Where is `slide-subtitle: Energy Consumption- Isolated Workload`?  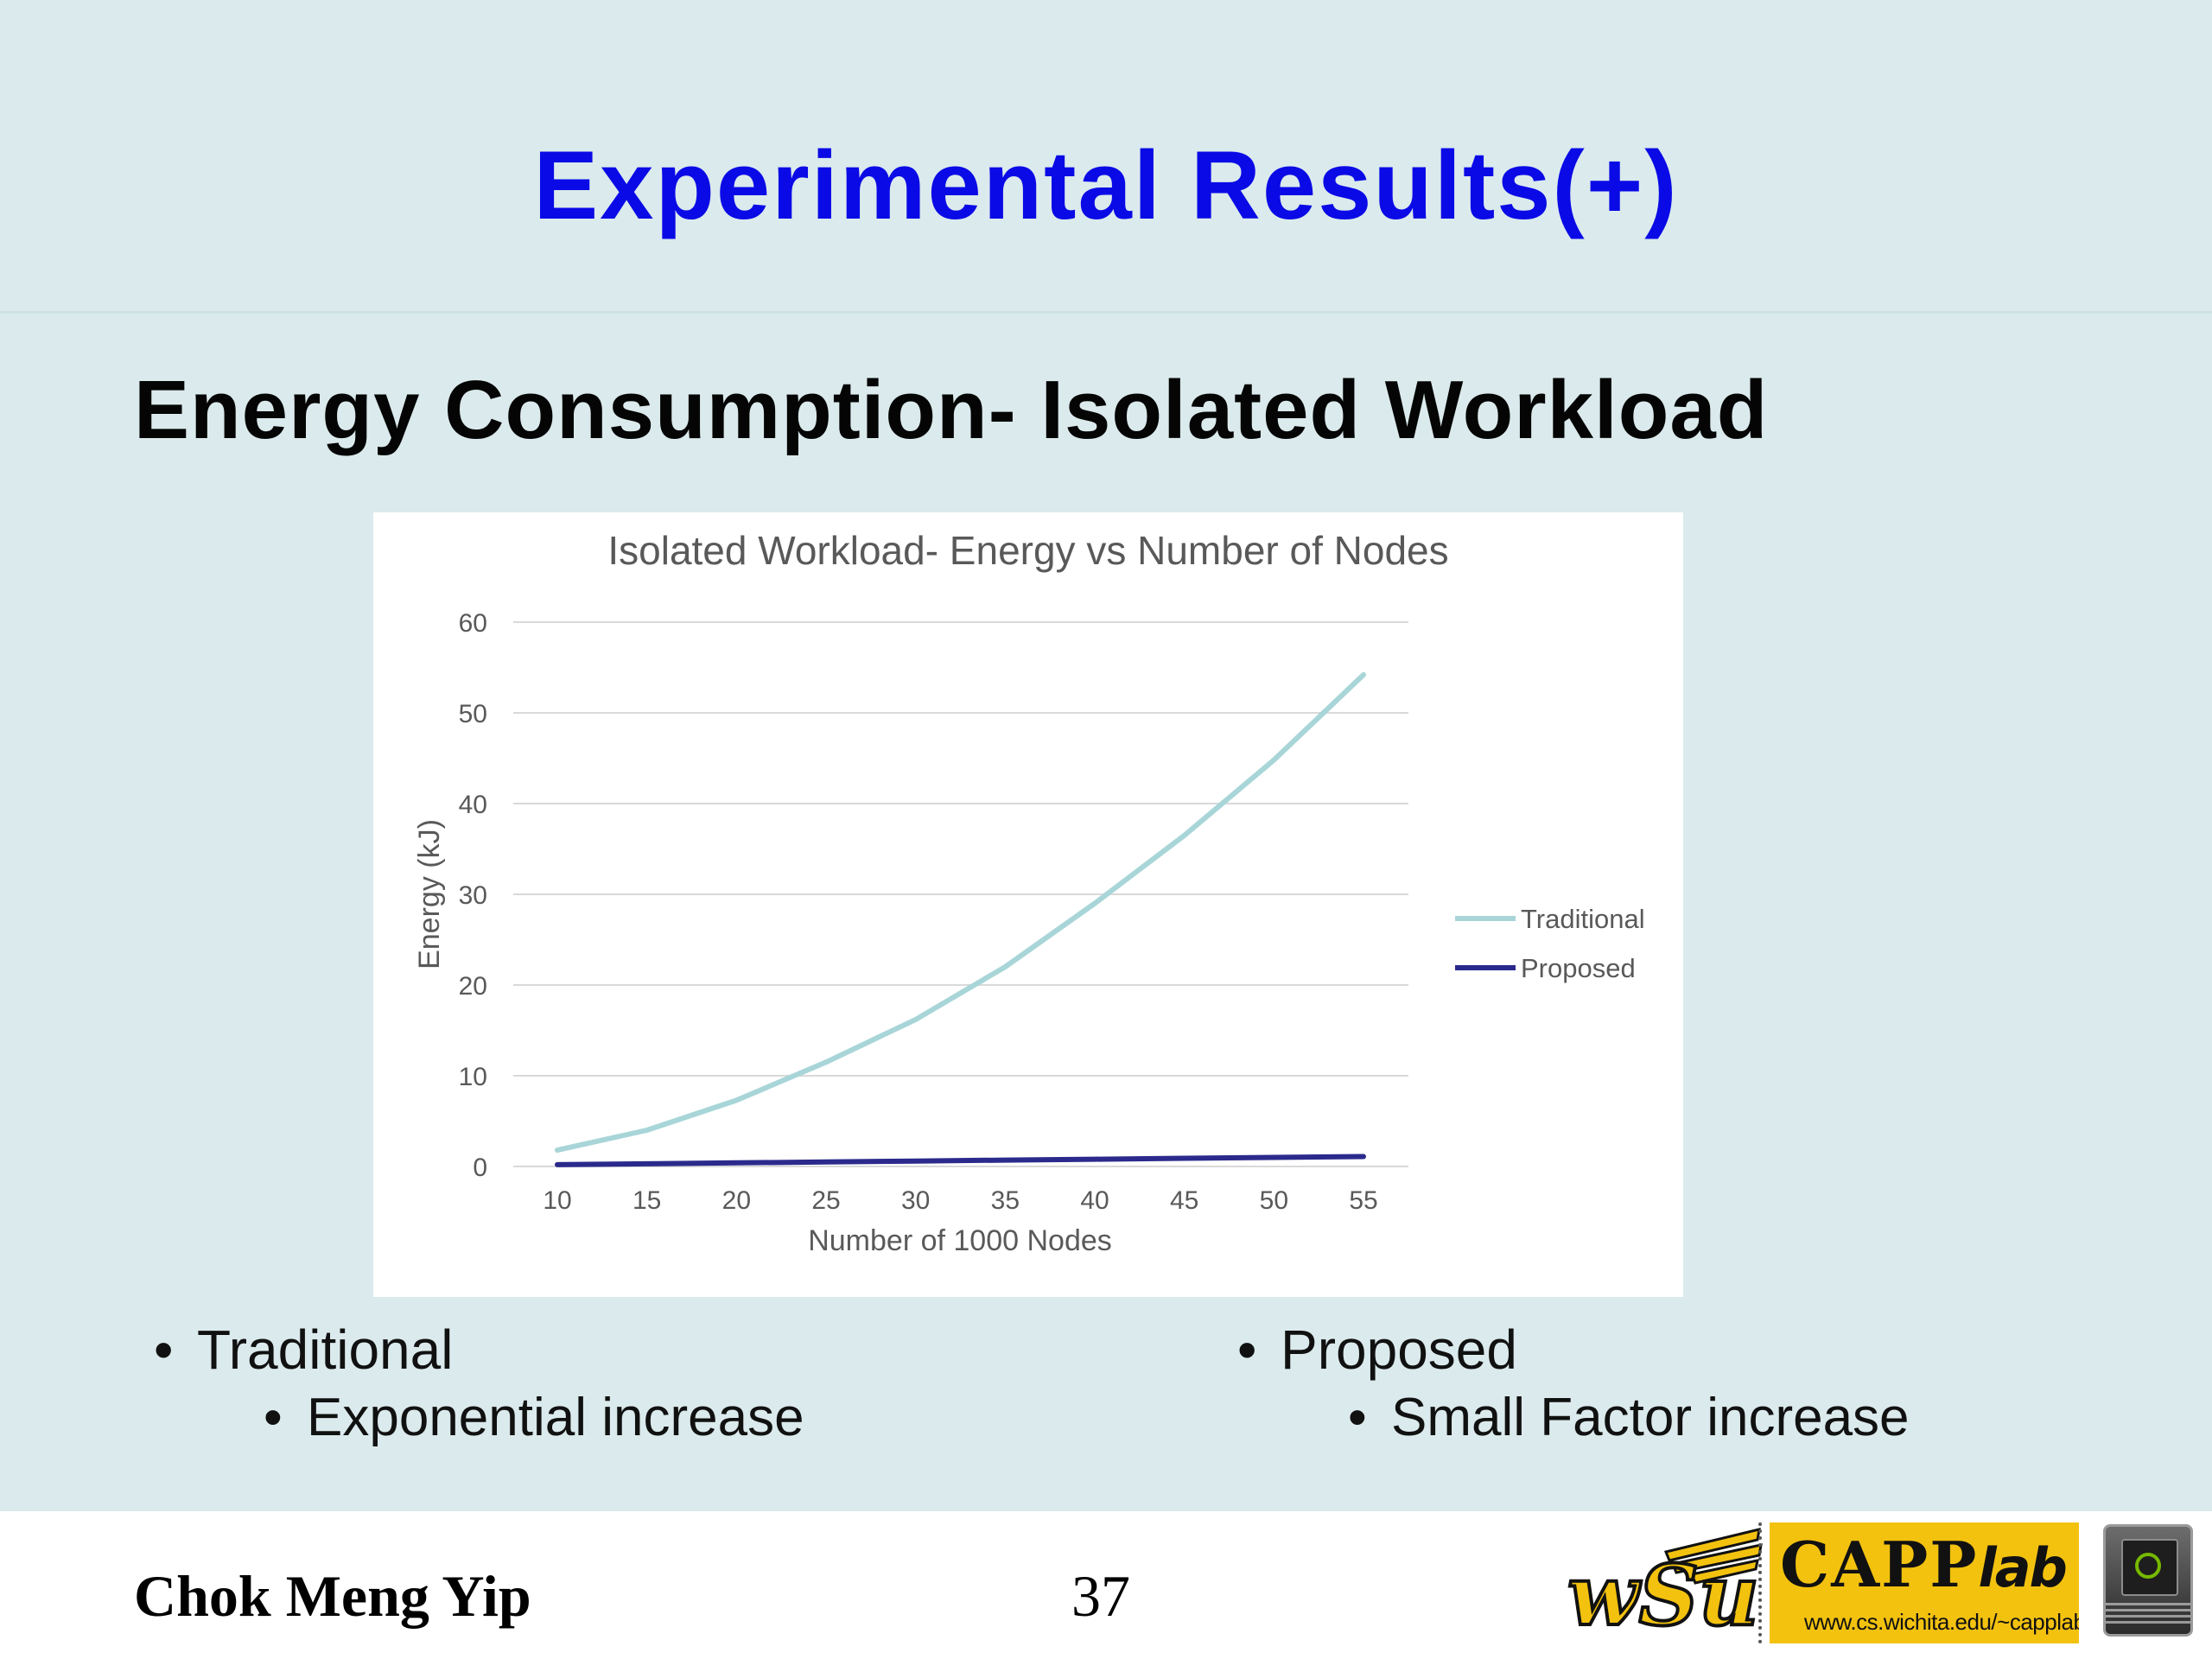
slide-subtitle: Energy Consumption- Isolated Workload is located at coordinates (951, 410).